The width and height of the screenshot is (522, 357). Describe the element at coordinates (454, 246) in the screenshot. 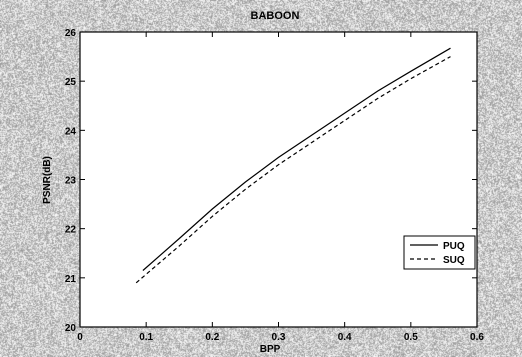

I see `legend-label-puq: PUQ` at that location.